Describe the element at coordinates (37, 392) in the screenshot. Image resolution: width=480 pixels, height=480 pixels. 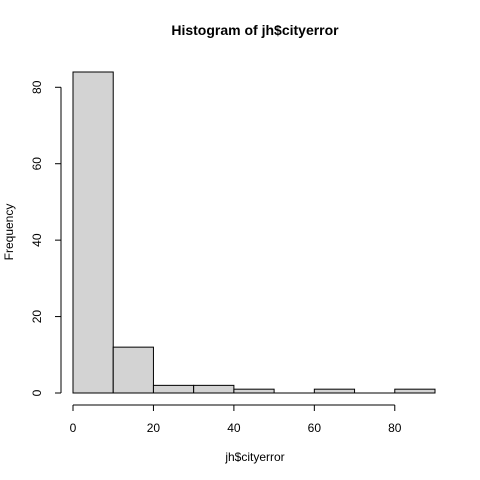
I see `y-tick-label: 0` at that location.